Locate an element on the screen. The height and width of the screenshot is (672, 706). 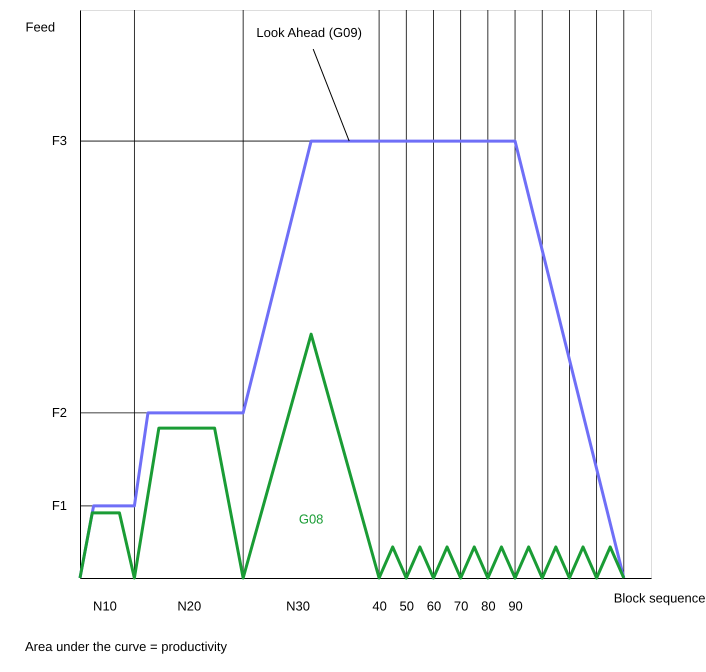
y-axis-title: Feed is located at coordinates (41, 27).